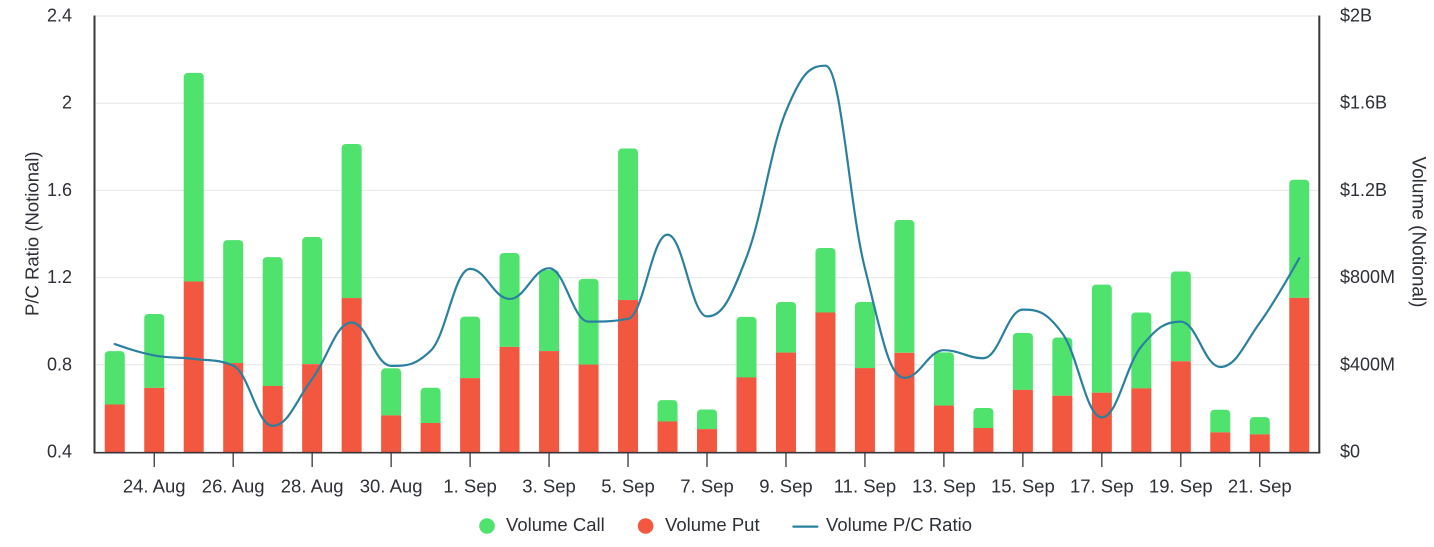  I want to click on svg-text: 0.4, so click(59, 452).